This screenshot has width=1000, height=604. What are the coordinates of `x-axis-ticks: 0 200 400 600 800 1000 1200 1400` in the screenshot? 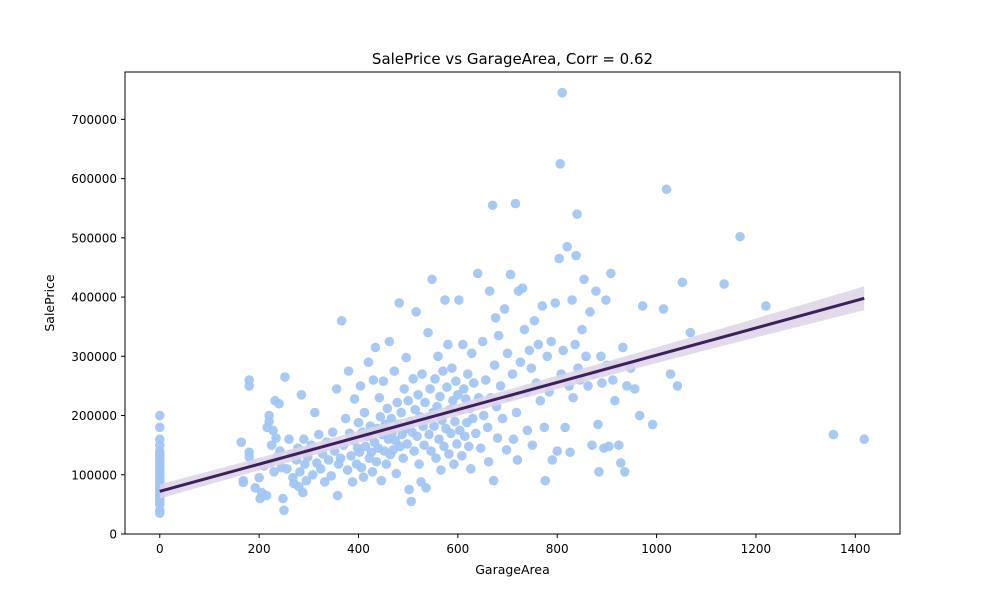 It's located at (513, 545).